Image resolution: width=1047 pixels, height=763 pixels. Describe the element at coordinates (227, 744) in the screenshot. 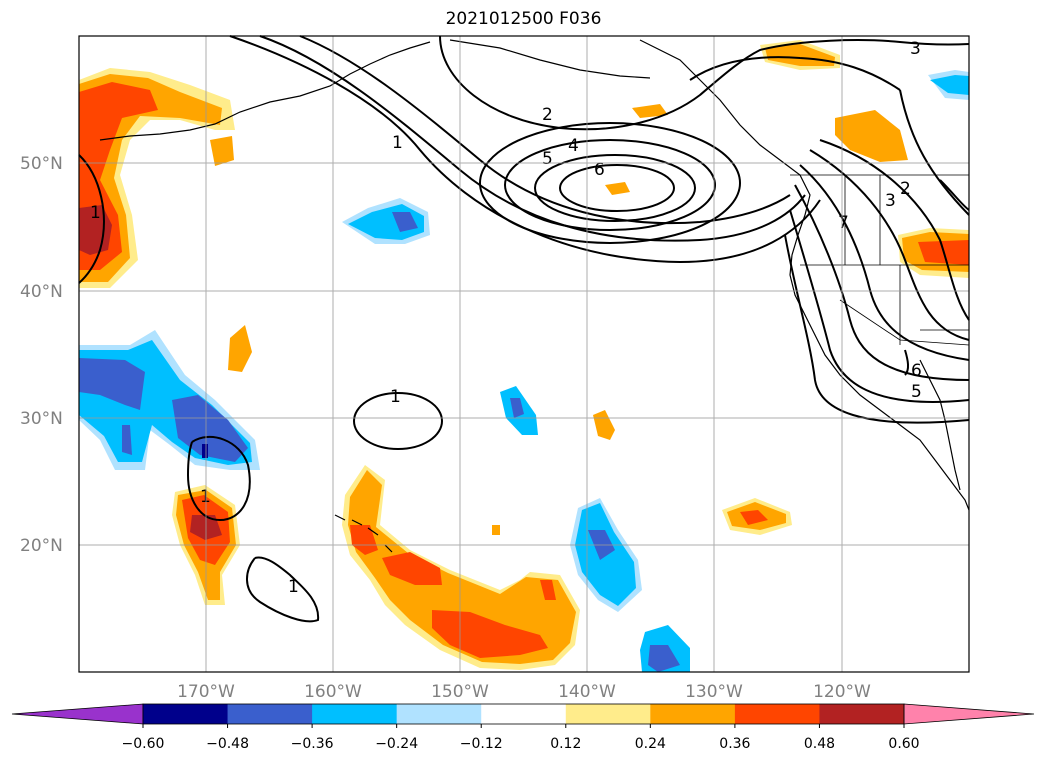

I see `colorbar-tick-label: −0.48` at that location.